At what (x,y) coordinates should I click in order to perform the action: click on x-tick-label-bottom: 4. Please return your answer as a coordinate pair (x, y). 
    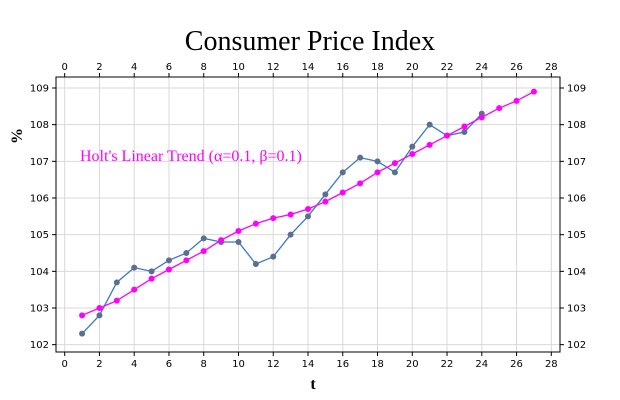
    Looking at the image, I should click on (134, 364).